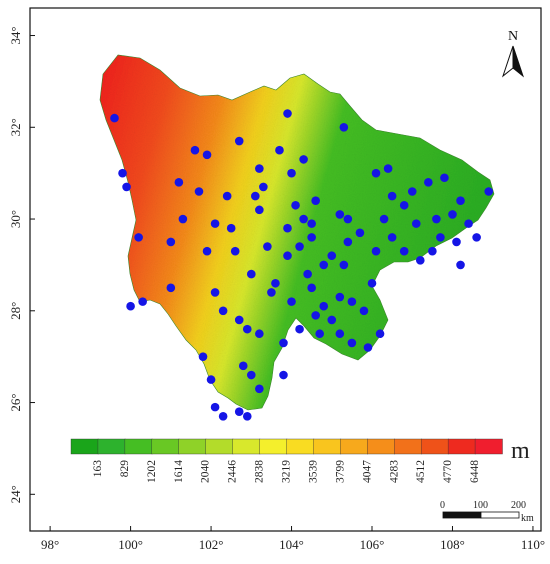 The width and height of the screenshot is (550, 564). I want to click on legend-value: 1202, so click(152, 471).